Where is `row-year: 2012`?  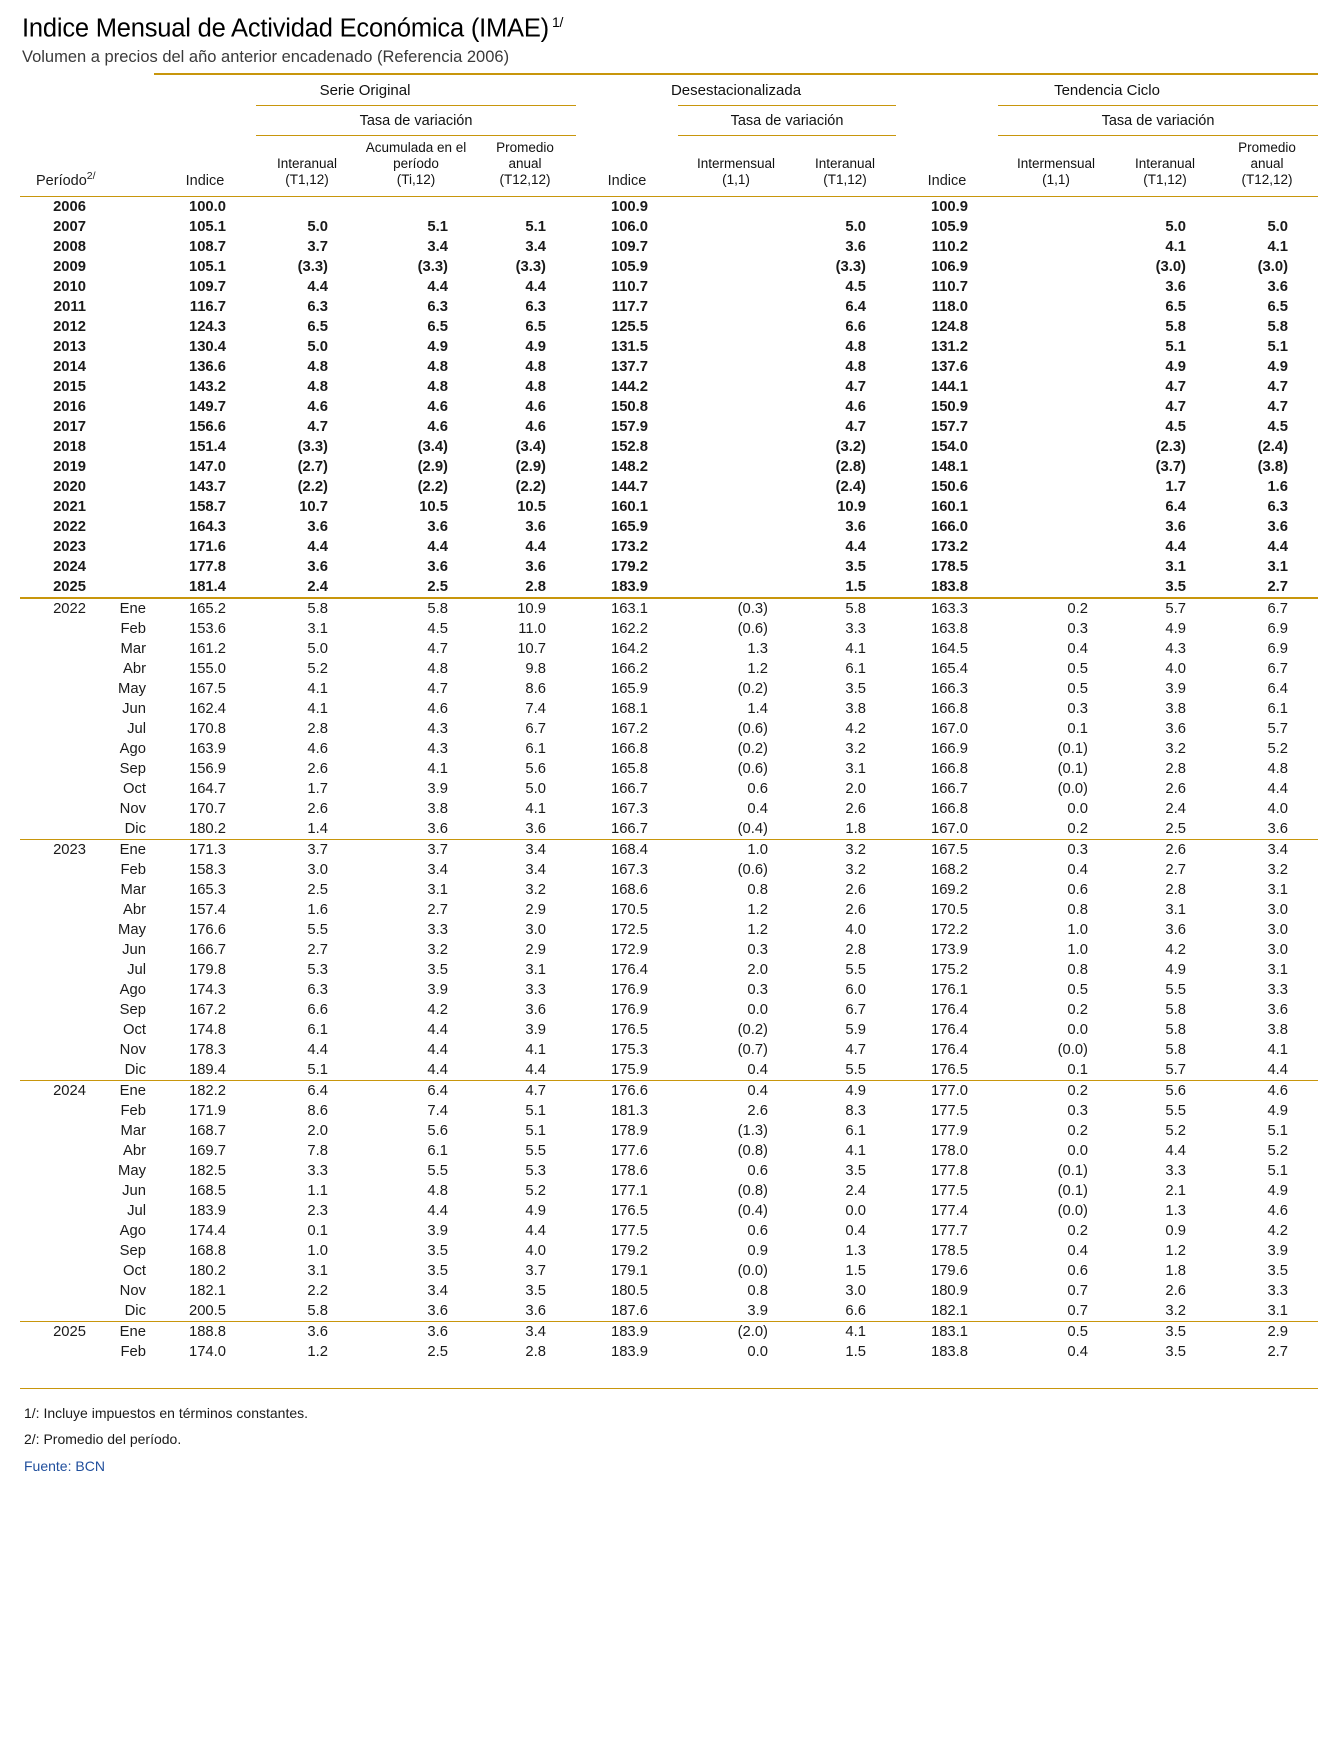 row-year: 2012 is located at coordinates (69, 326).